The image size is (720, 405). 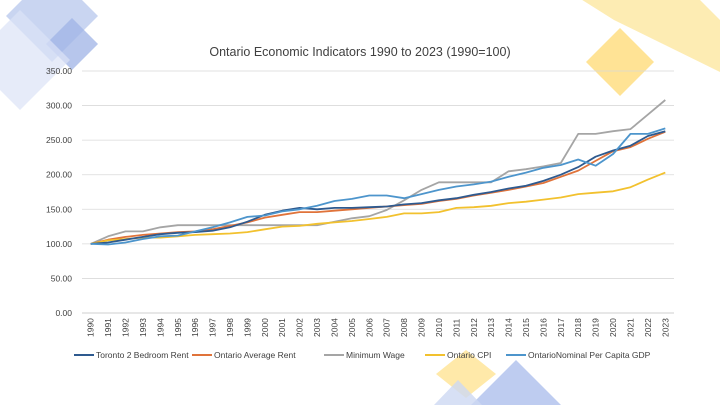 I want to click on x-tick-label: 1994, so click(x=160, y=327).